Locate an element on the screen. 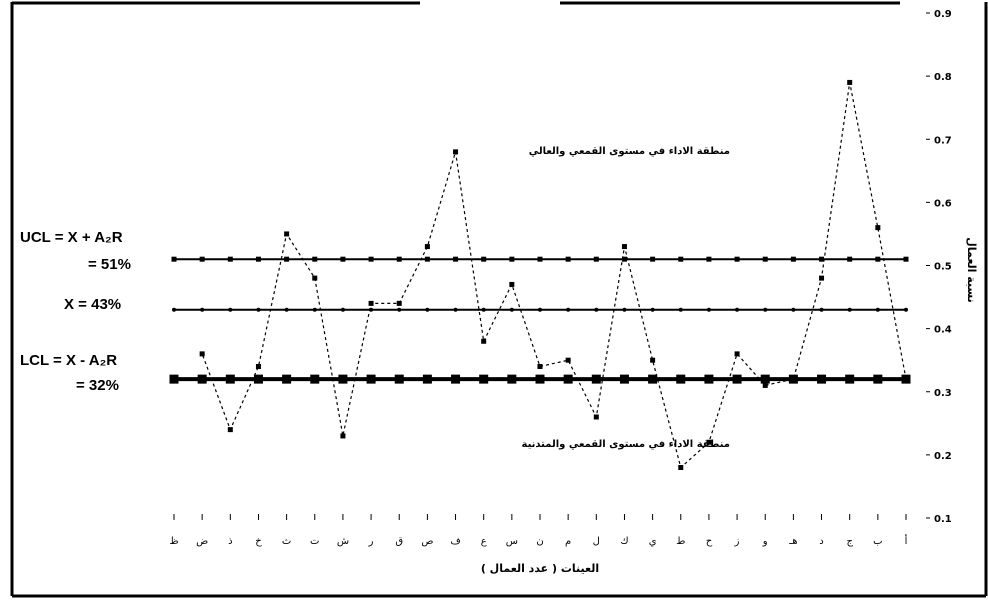 This screenshot has height=612, width=988. y-axis-label: نسبة العمال is located at coordinates (971, 269).